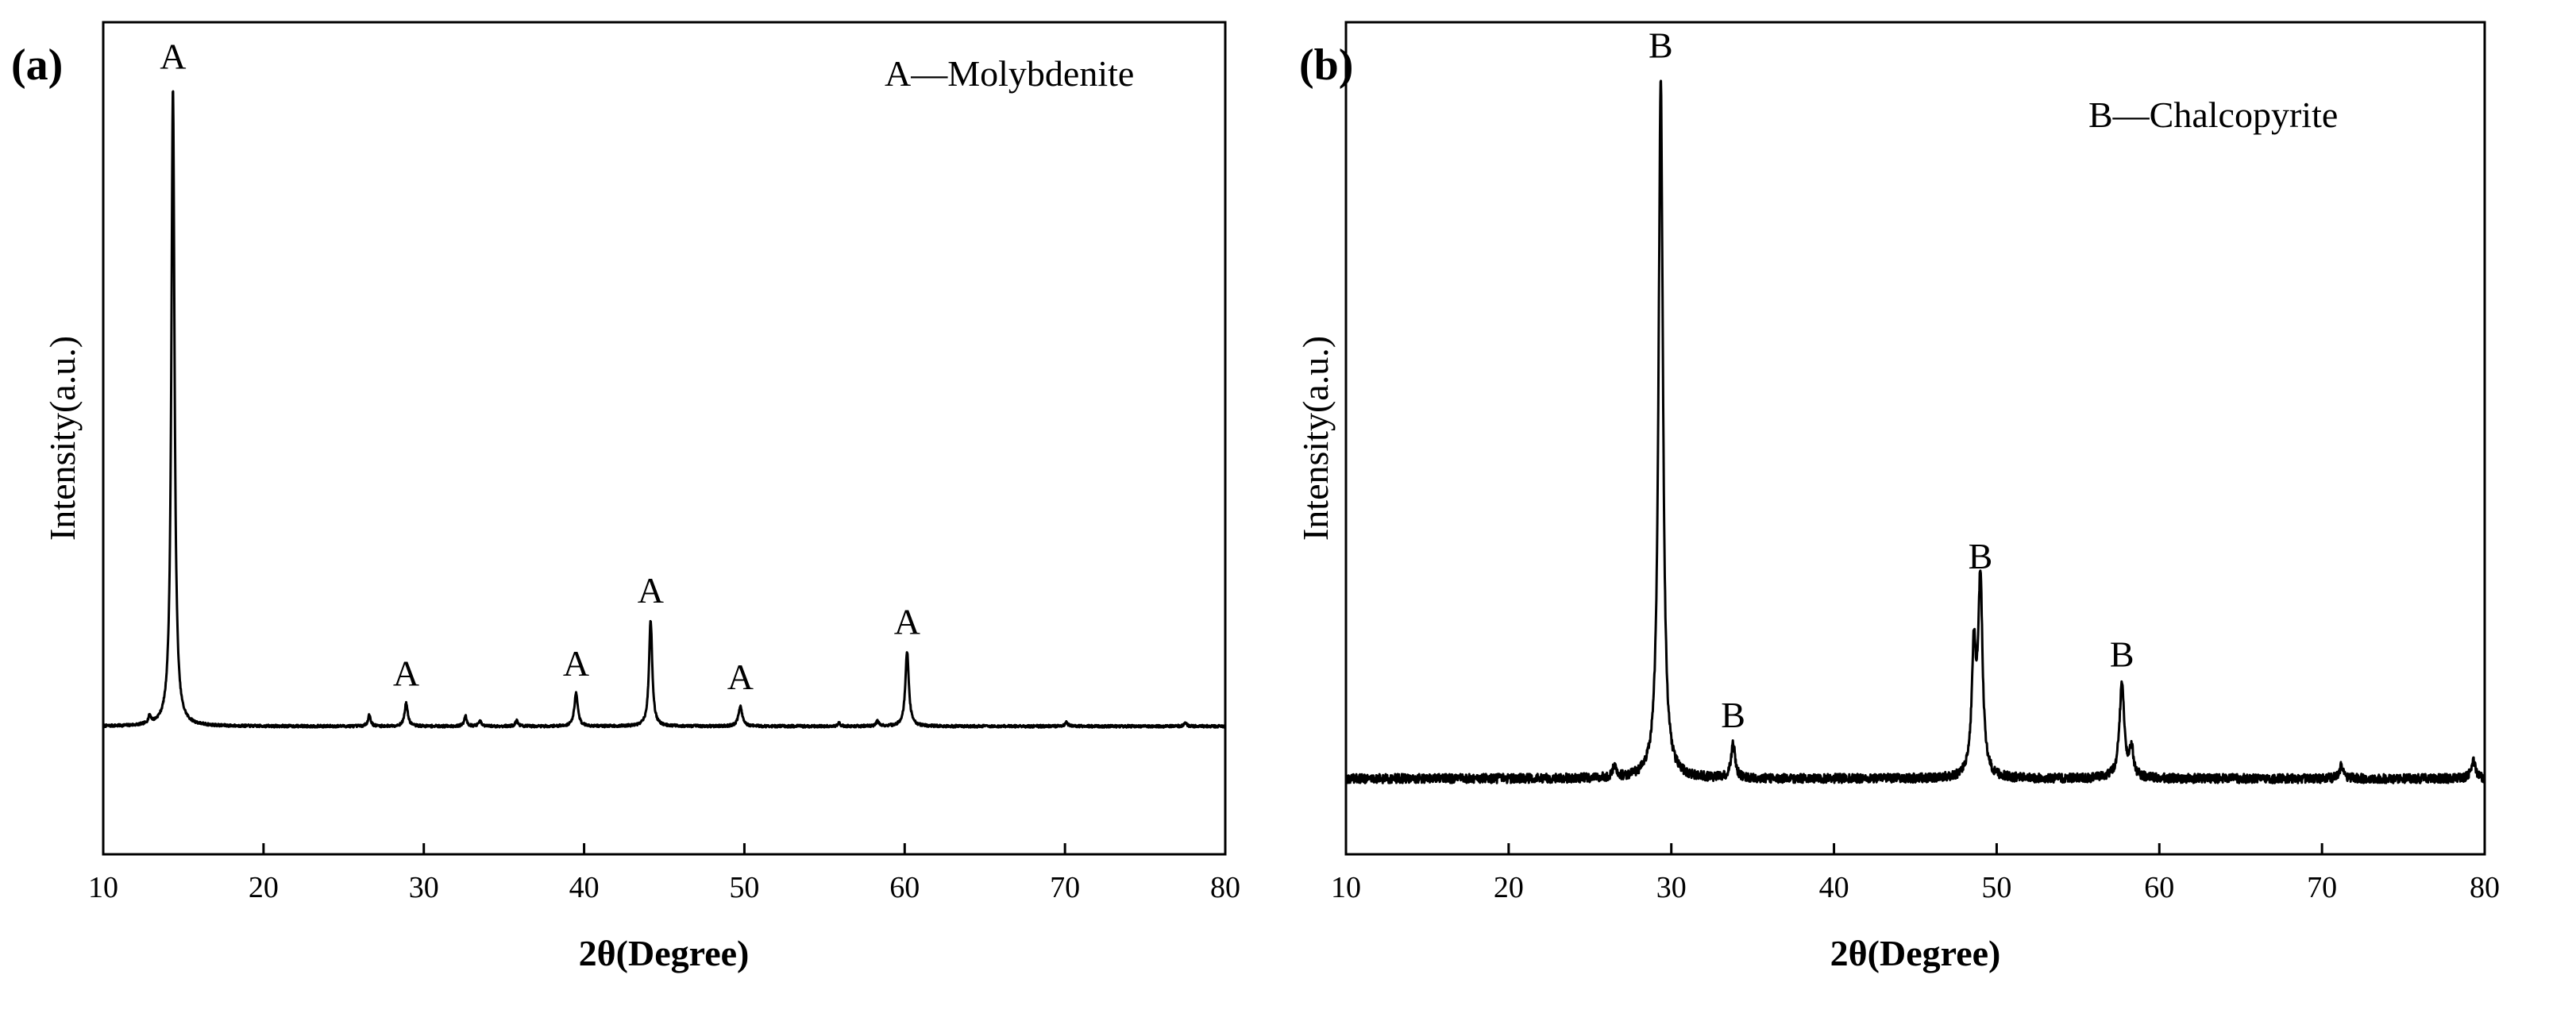 The height and width of the screenshot is (1025, 2576). I want to click on panel-a-x-axis-title: 2θ(Degree), so click(664, 953).